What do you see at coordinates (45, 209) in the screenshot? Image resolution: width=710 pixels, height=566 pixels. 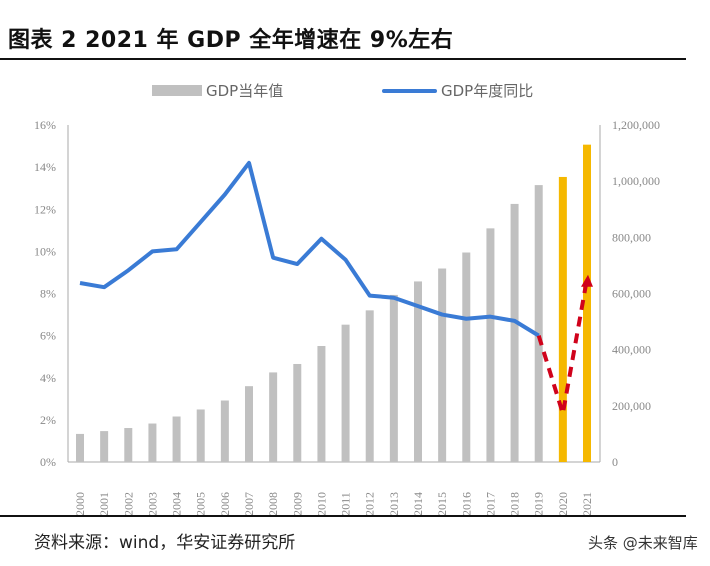 I see `left-tick-label: 12%` at bounding box center [45, 209].